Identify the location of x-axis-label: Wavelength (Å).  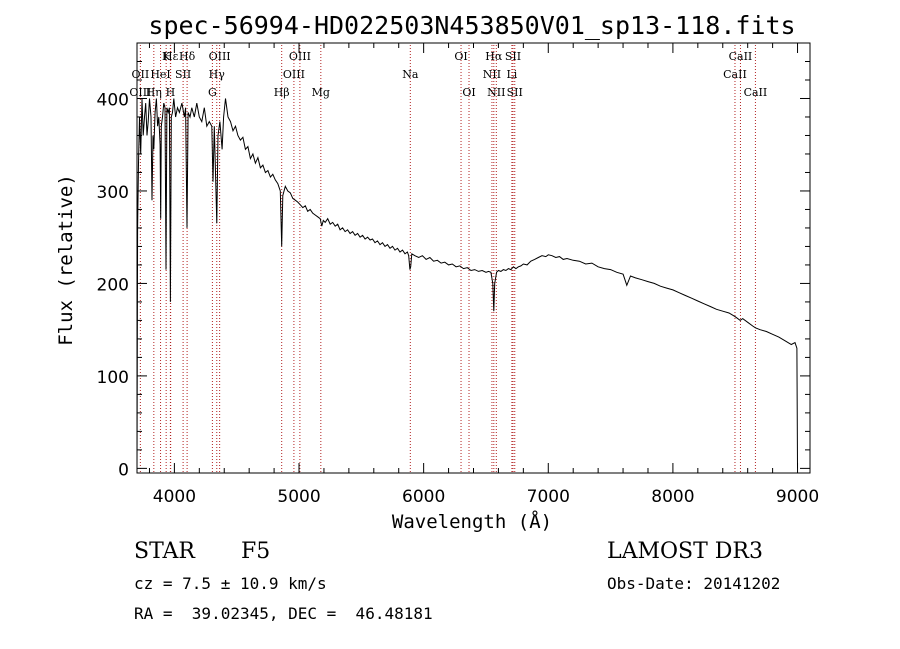
(472, 521).